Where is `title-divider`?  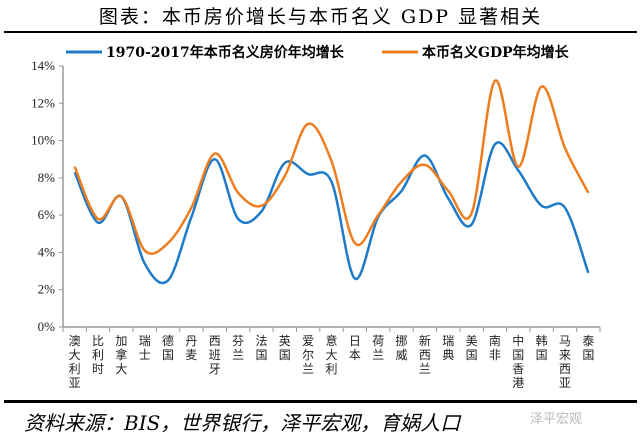 title-divider is located at coordinates (320, 32).